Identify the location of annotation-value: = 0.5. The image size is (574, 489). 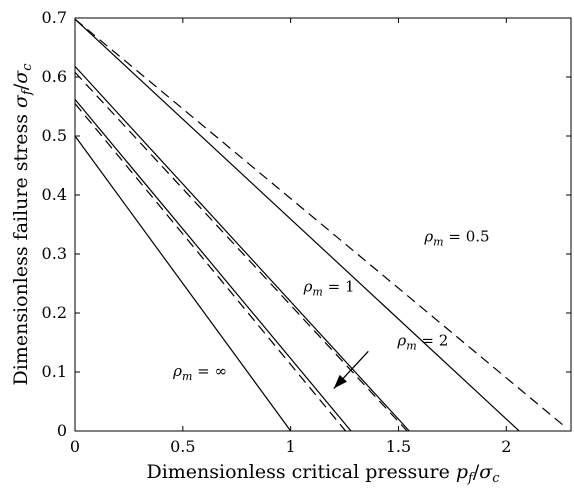
(467, 236).